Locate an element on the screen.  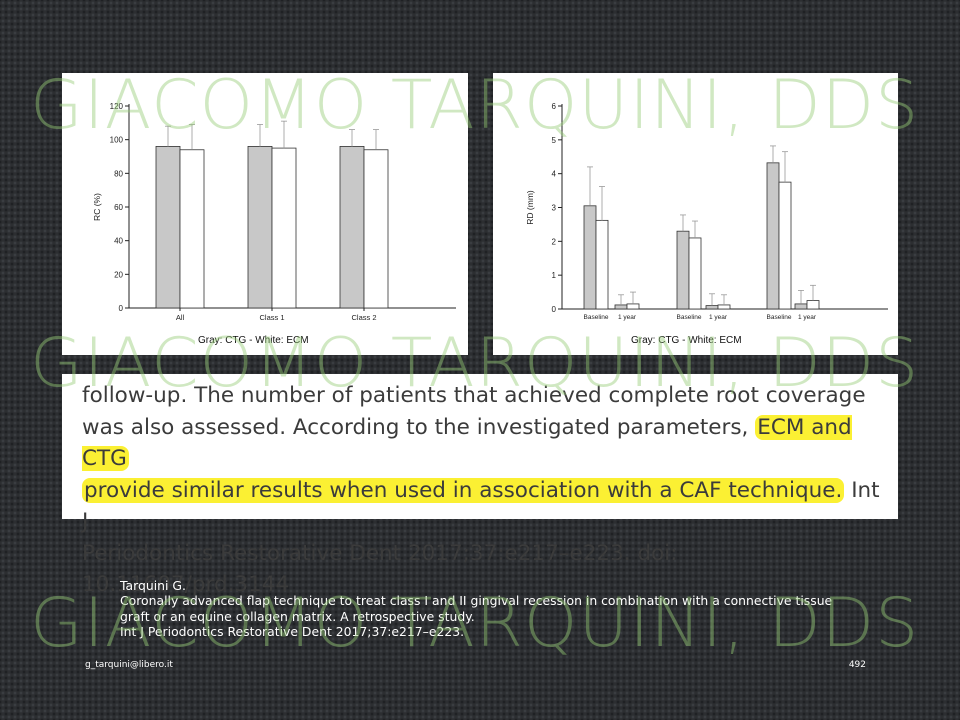
y-tick-label: 20 is located at coordinates (118, 274).